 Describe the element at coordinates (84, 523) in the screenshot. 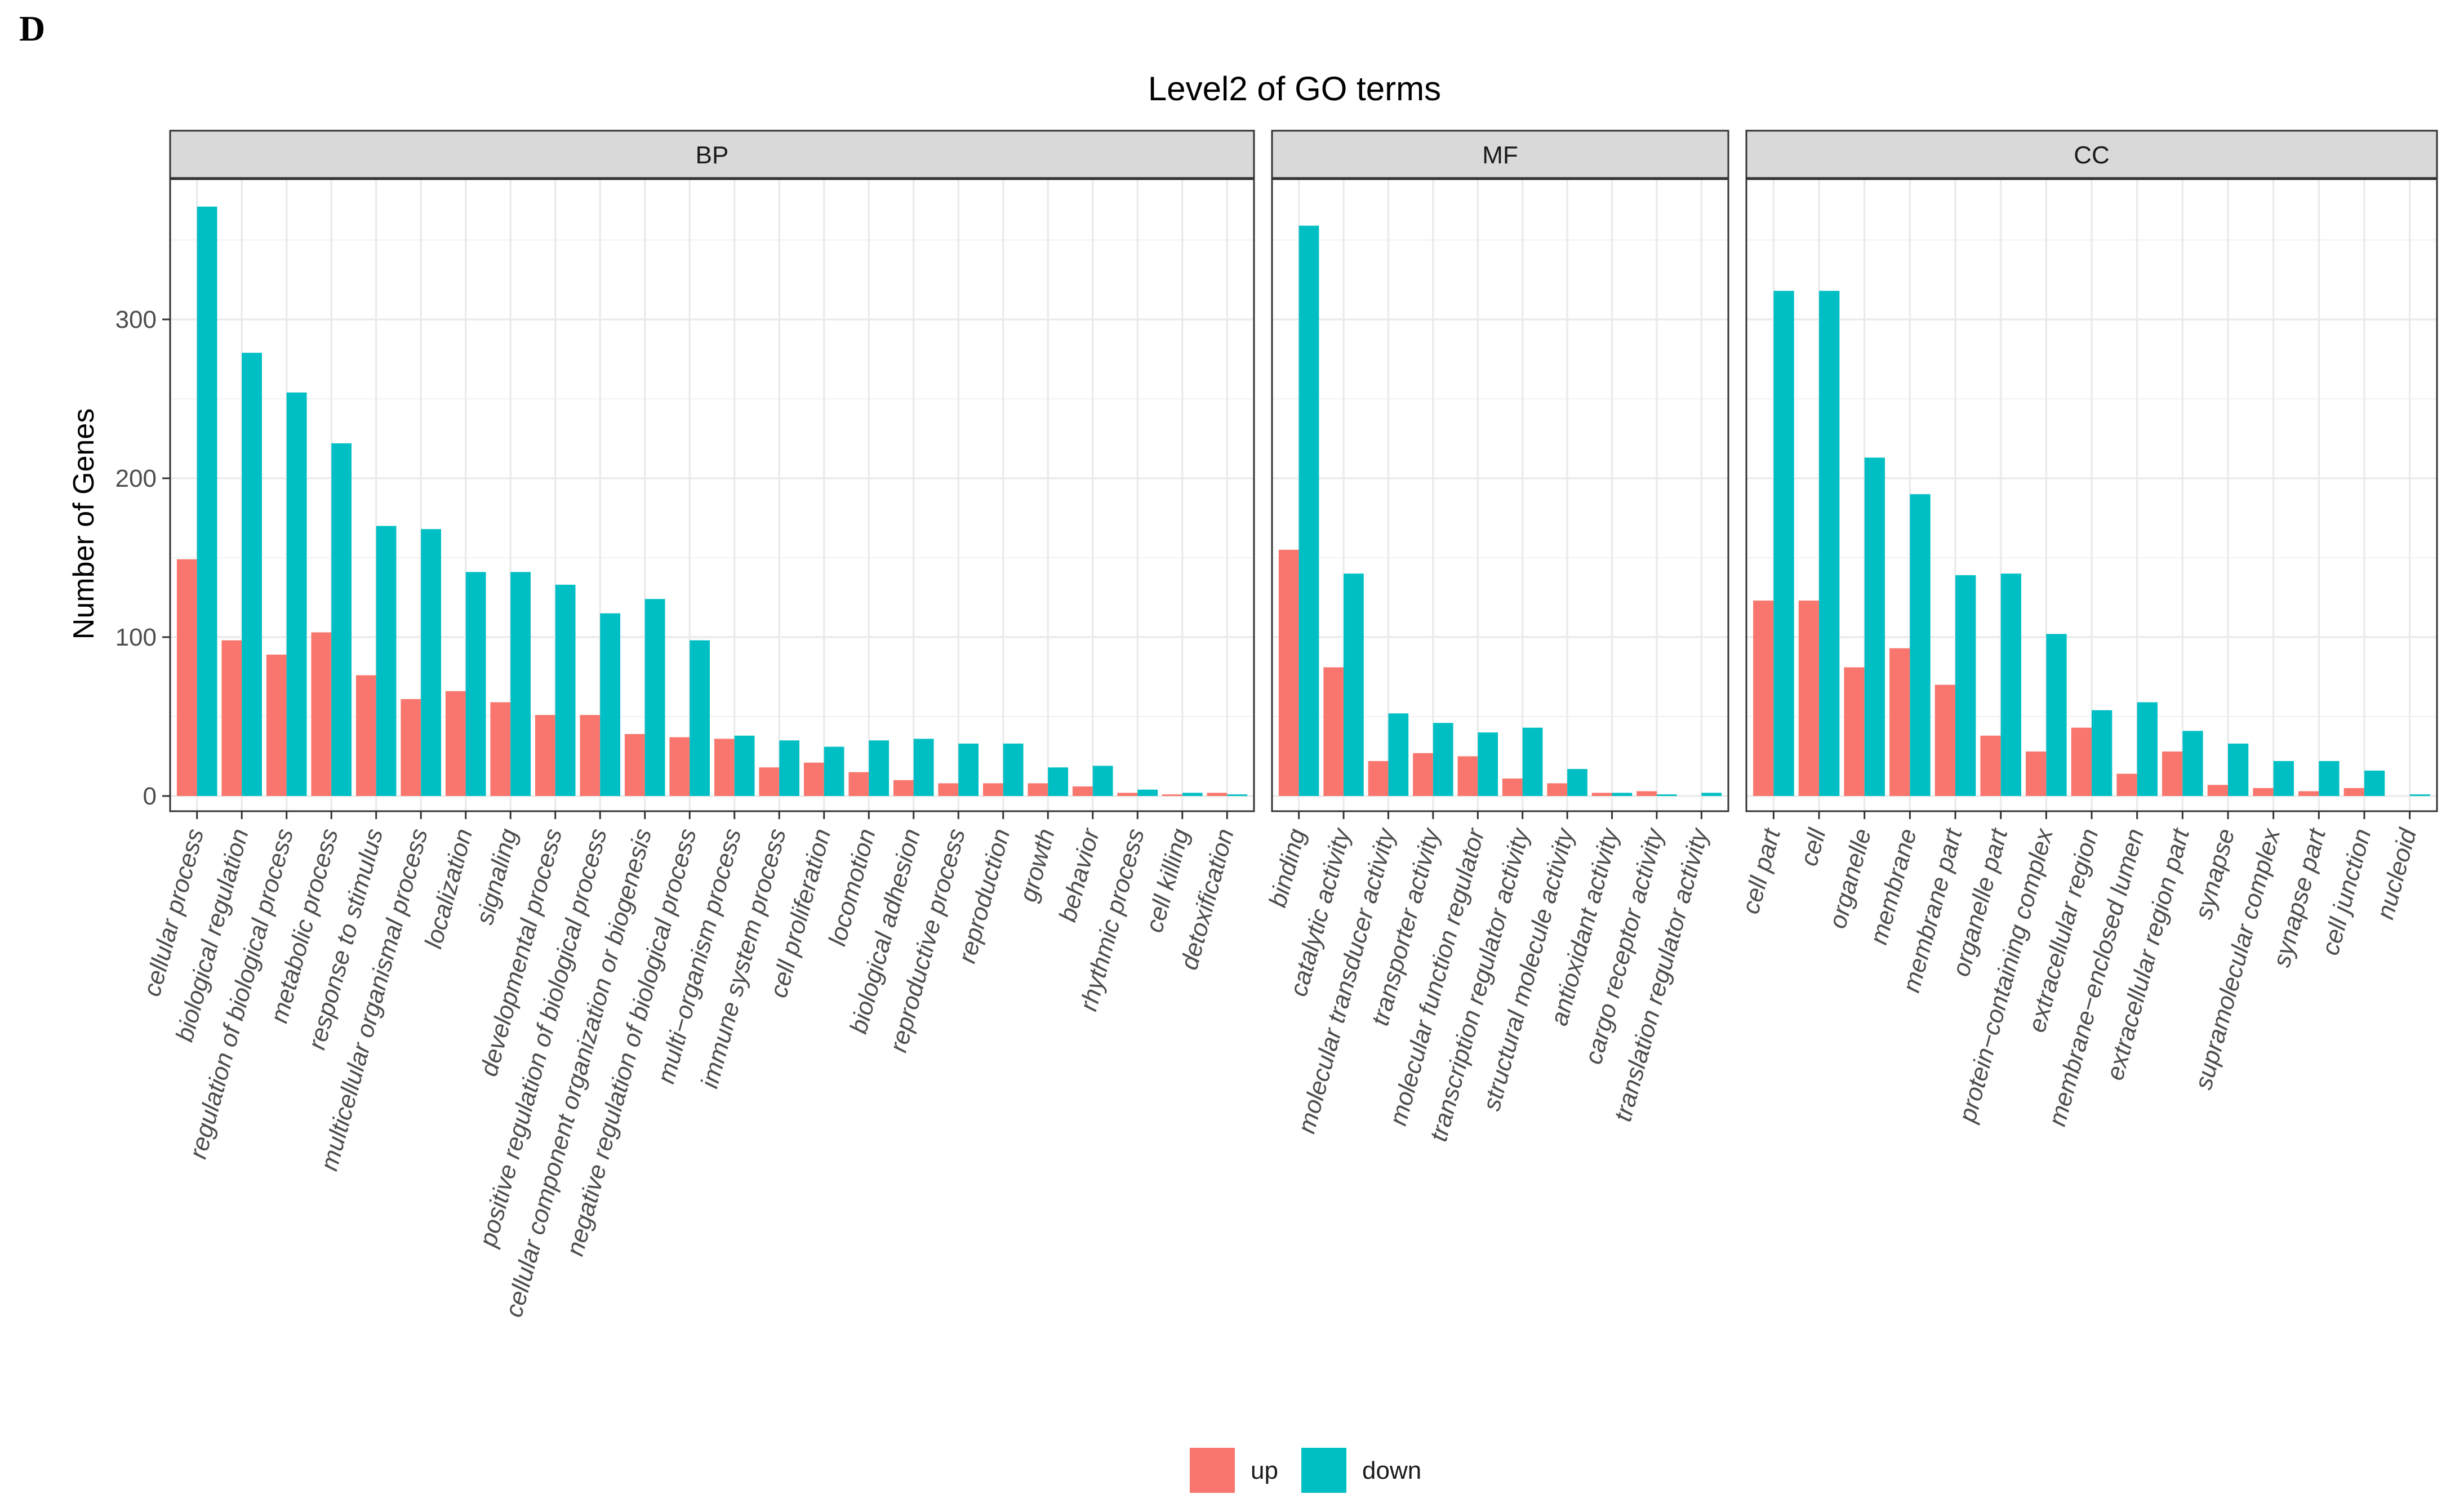

I see `y-axis-label: Number of Genes` at that location.